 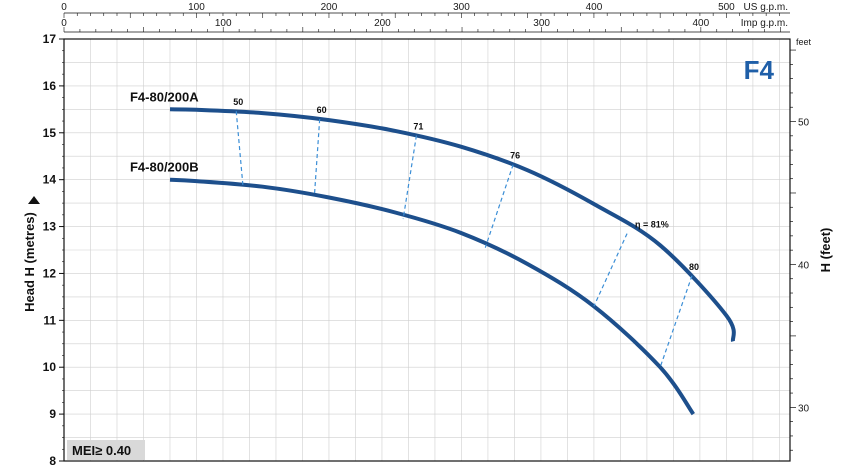 I want to click on top-imp-tick-label: 400, so click(x=700, y=23).